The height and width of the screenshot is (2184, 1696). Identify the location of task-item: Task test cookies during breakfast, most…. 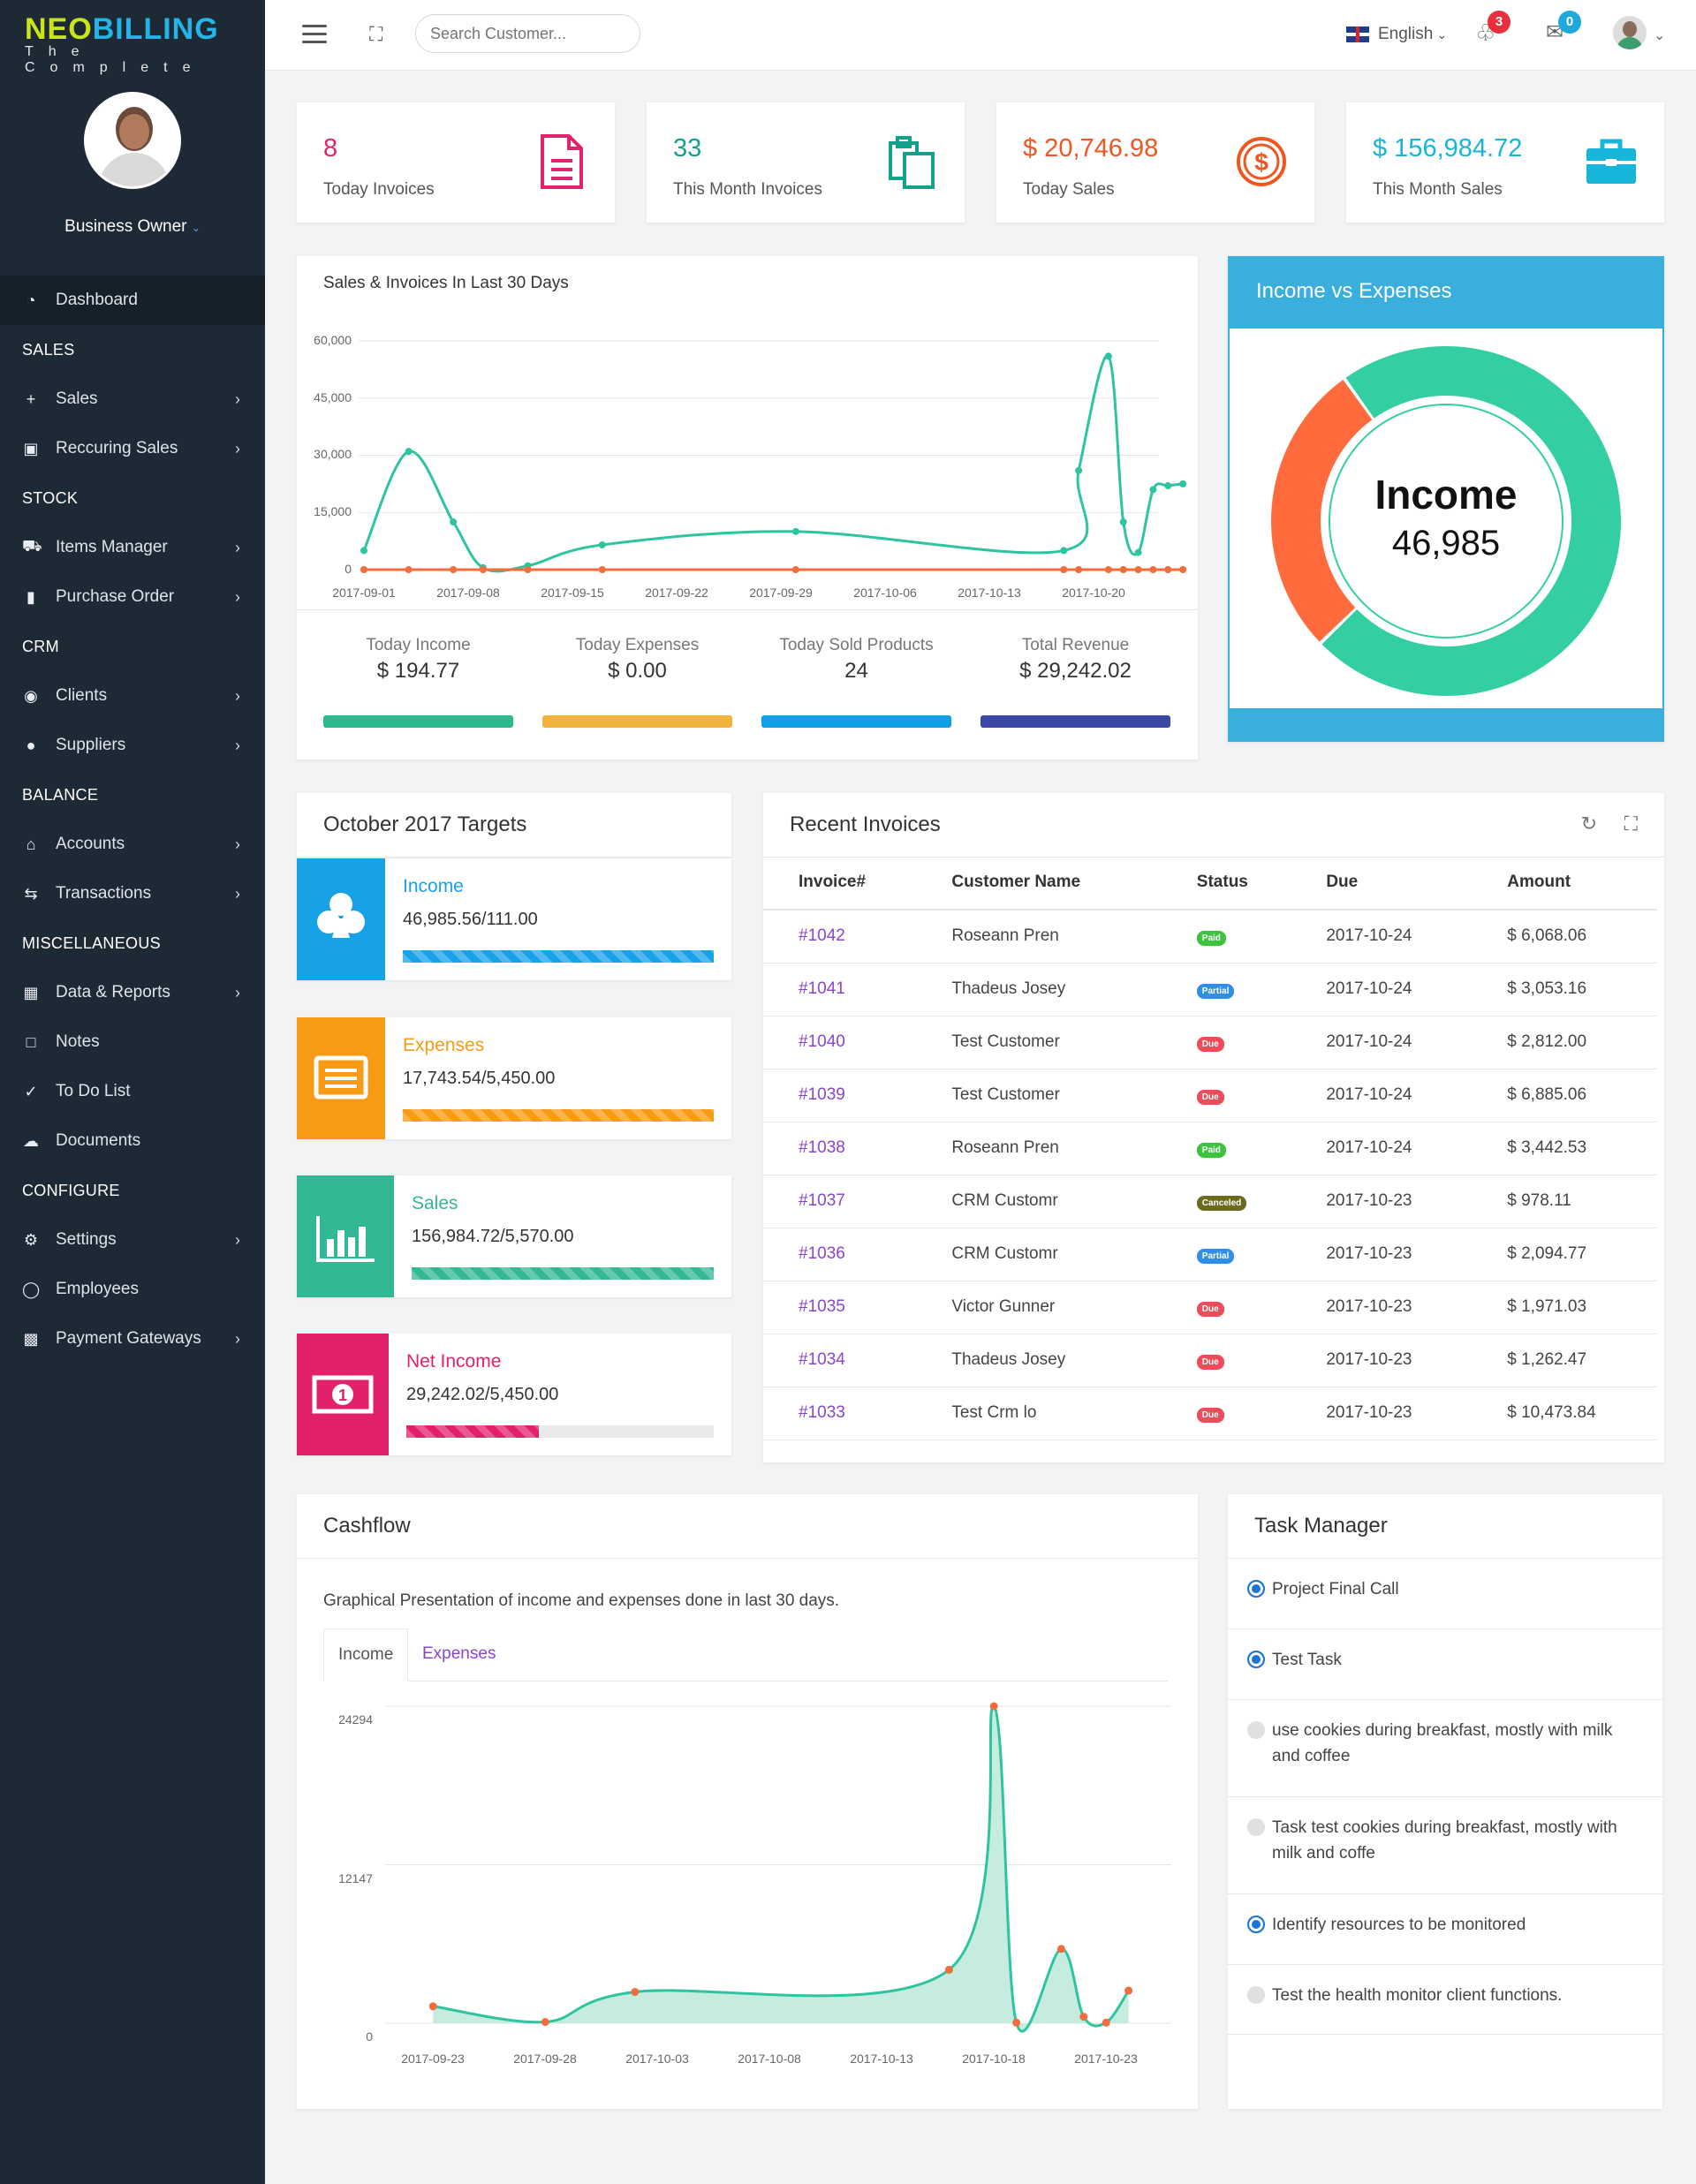
(1445, 1844).